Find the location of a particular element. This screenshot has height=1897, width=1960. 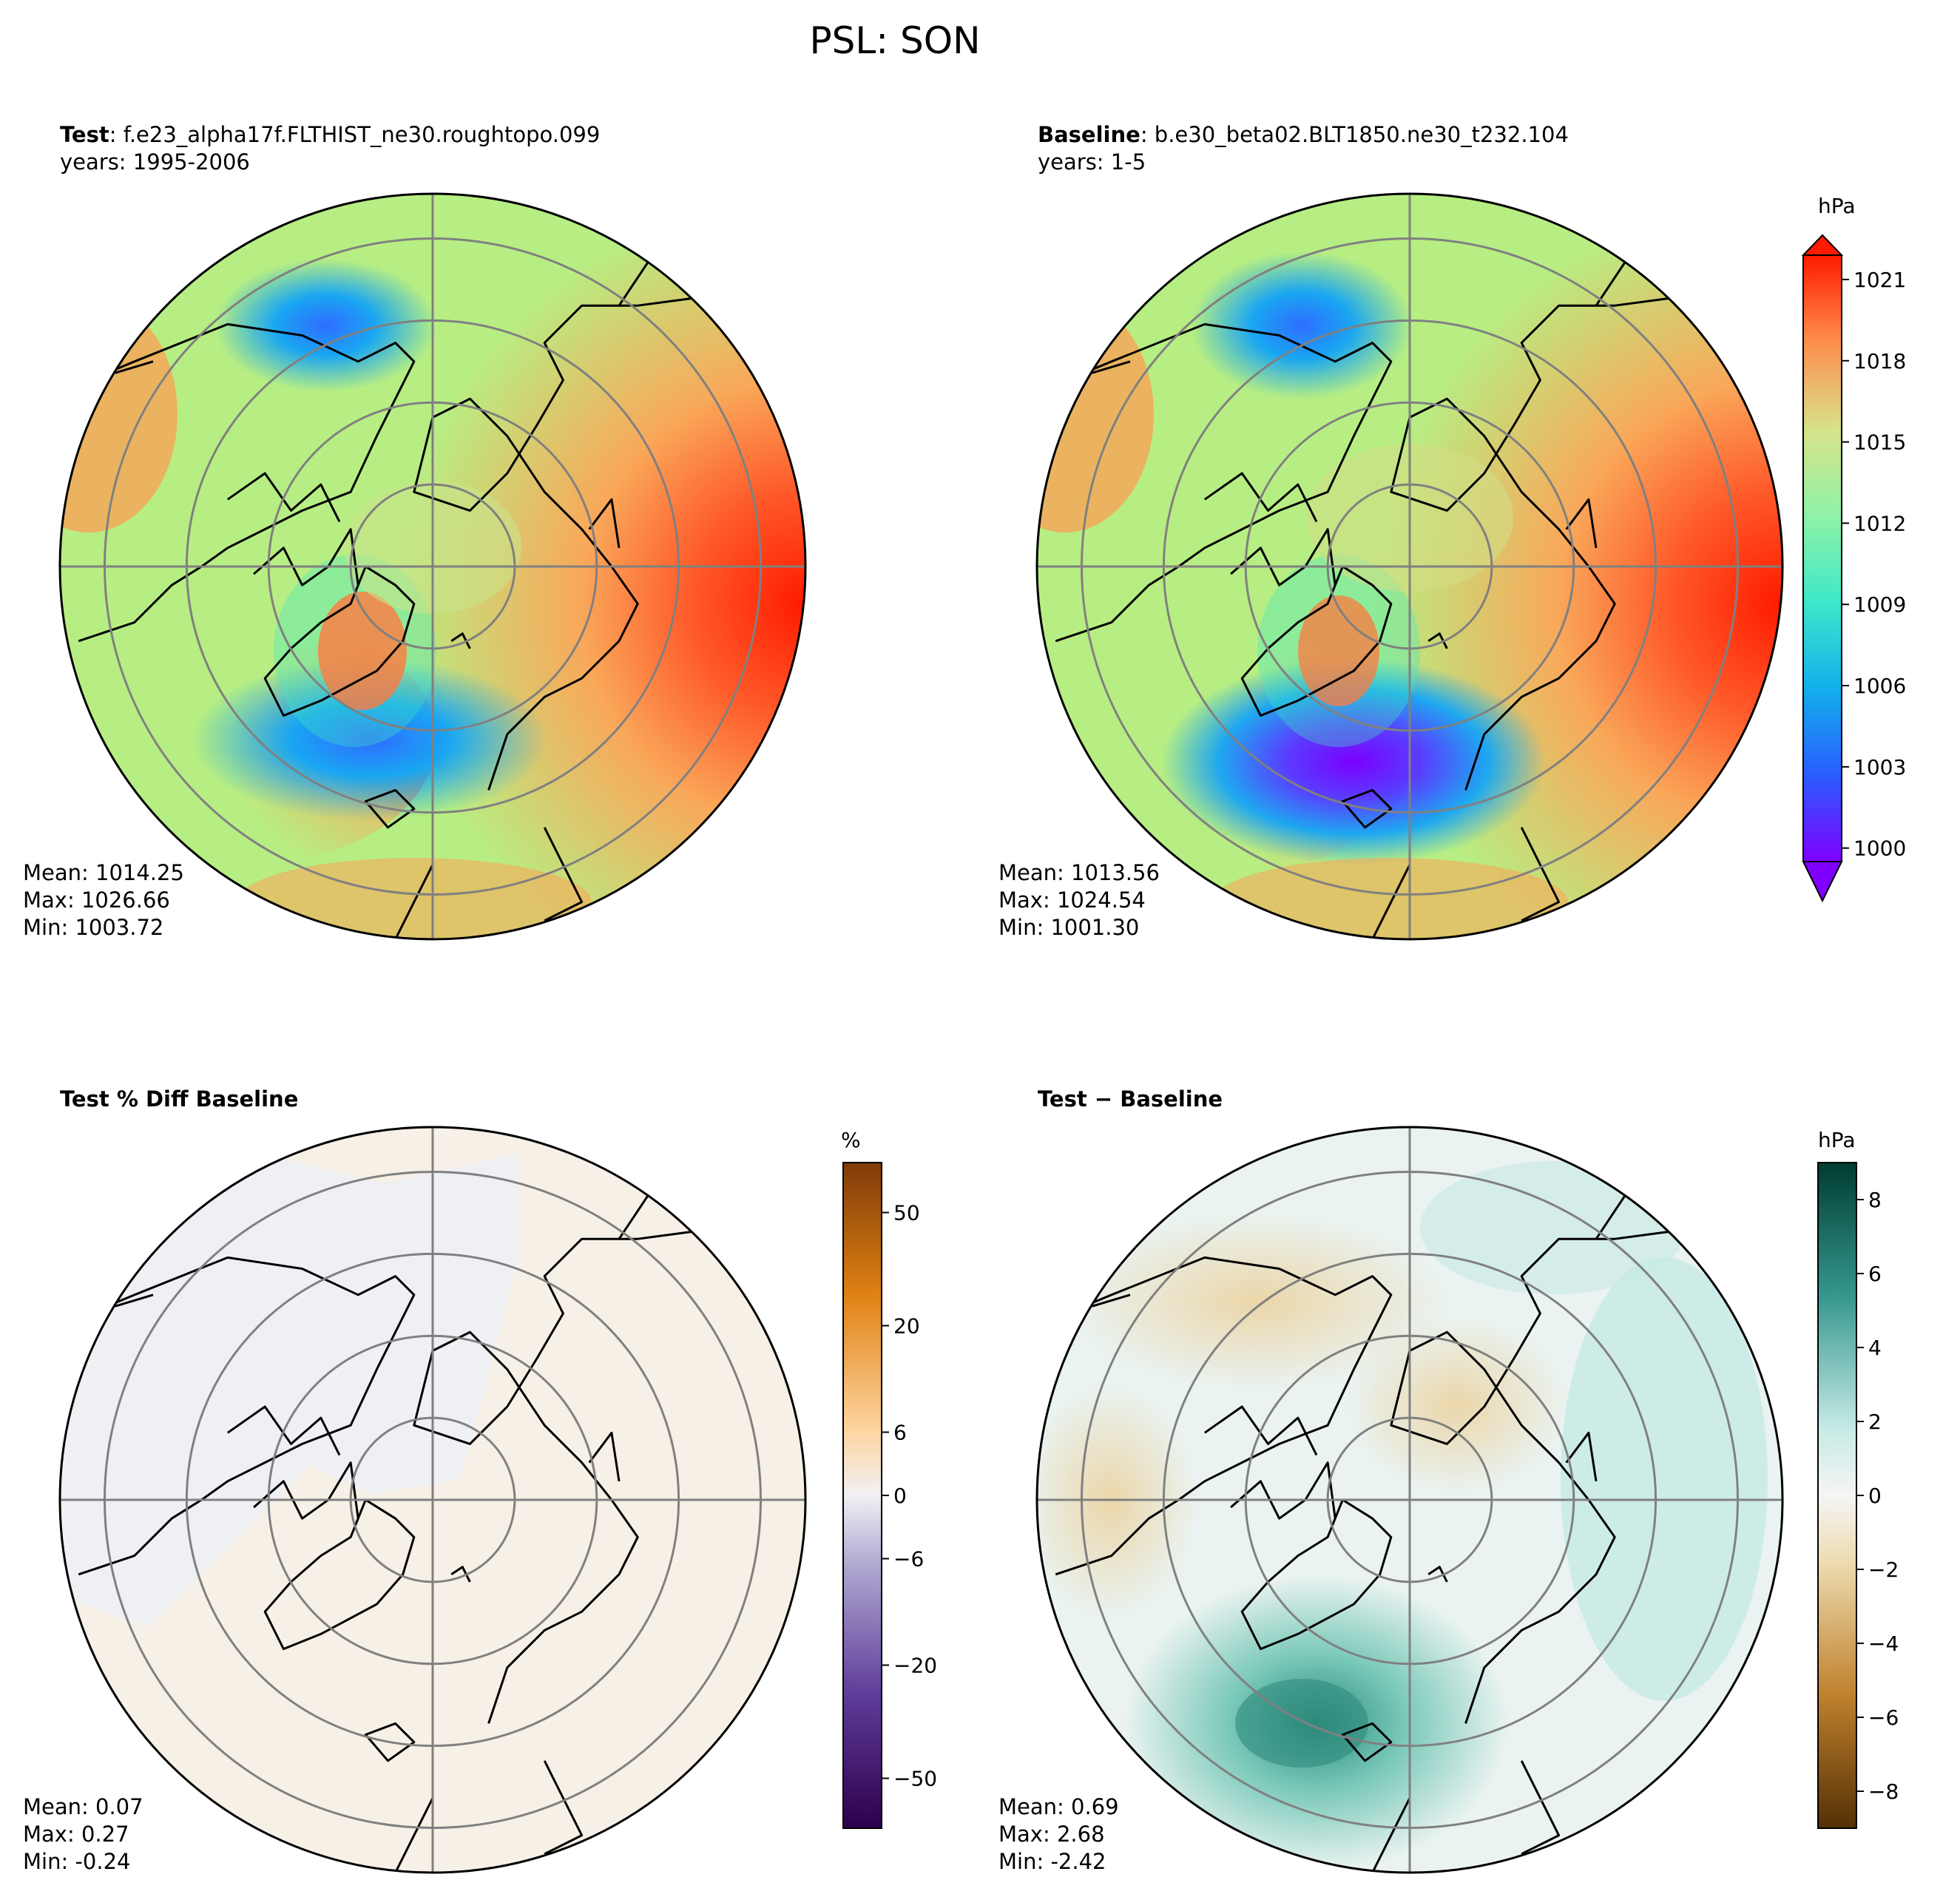

diff-colorbar-tick-label: 6 is located at coordinates (1875, 1274).